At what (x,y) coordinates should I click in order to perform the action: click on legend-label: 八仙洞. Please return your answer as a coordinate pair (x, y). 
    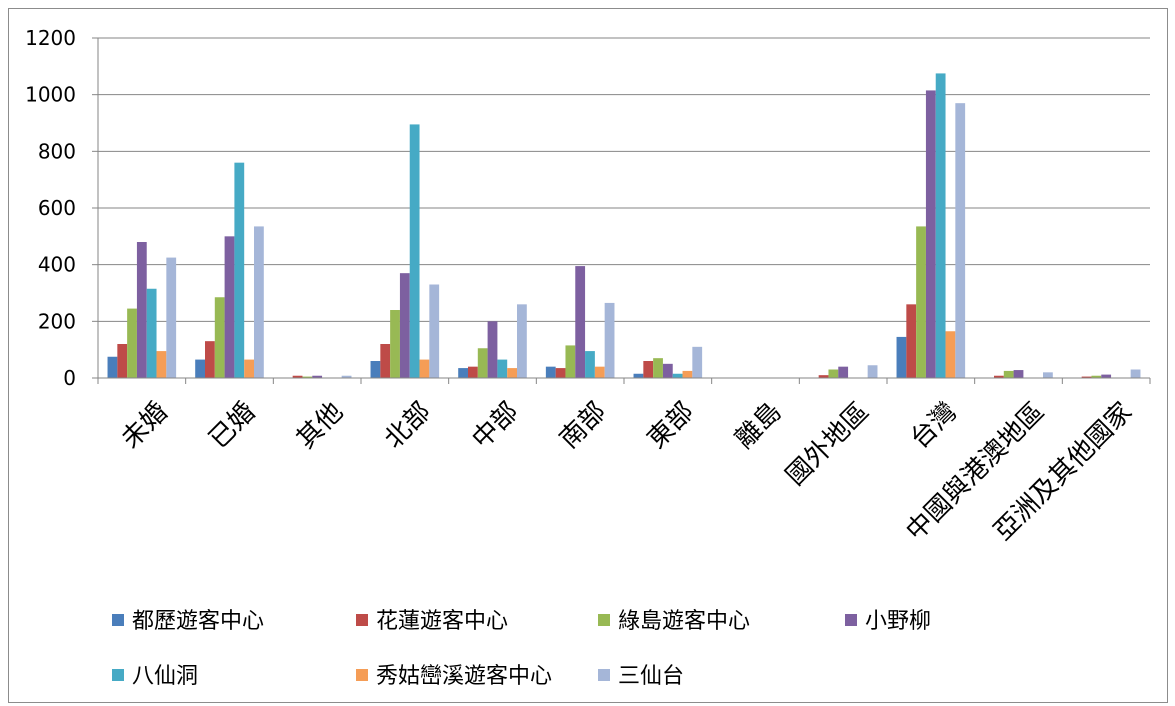
    Looking at the image, I should click on (165, 676).